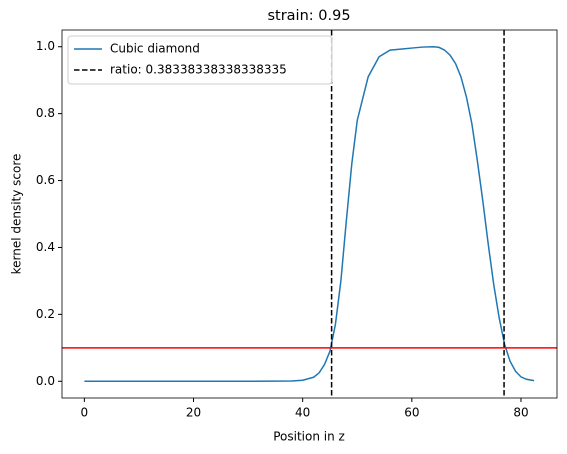  Describe the element at coordinates (155, 49) in the screenshot. I see `legend-label: Cubic diamond` at that location.